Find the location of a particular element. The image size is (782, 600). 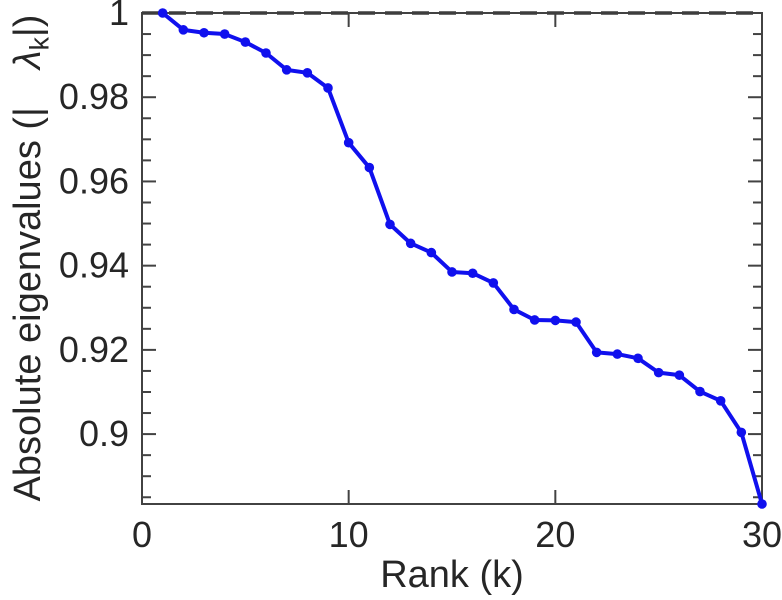

y-tick-label: 1 is located at coordinates (119, 16).